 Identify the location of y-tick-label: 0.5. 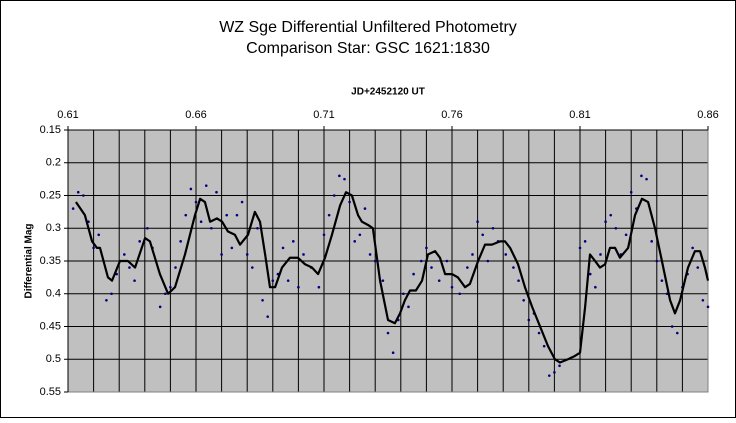
(53, 359).